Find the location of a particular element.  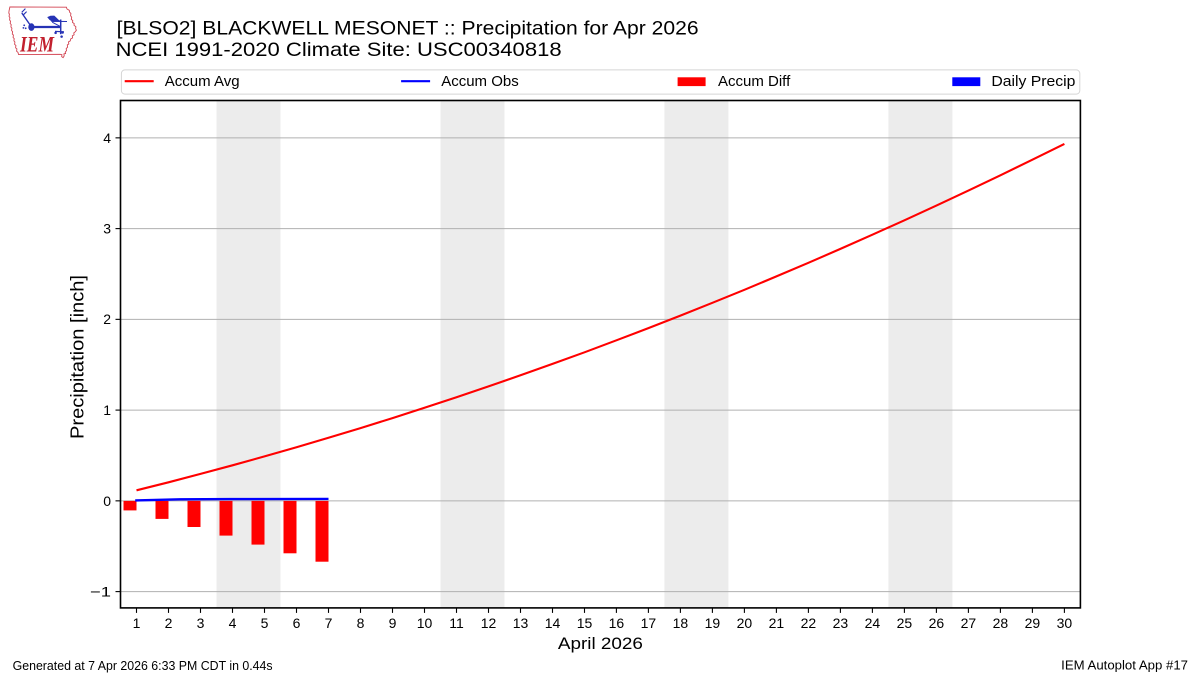

svg-text: 30 is located at coordinates (1065, 623).